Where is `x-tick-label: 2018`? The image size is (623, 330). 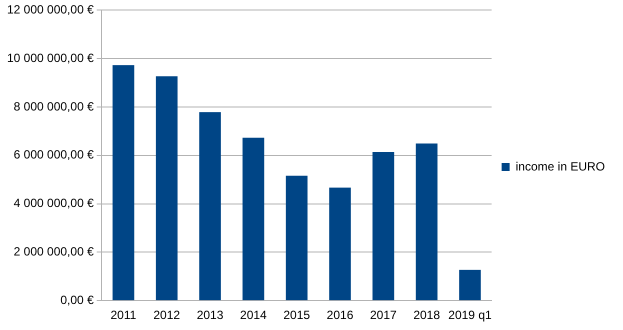
x-tick-label: 2018 is located at coordinates (426, 315).